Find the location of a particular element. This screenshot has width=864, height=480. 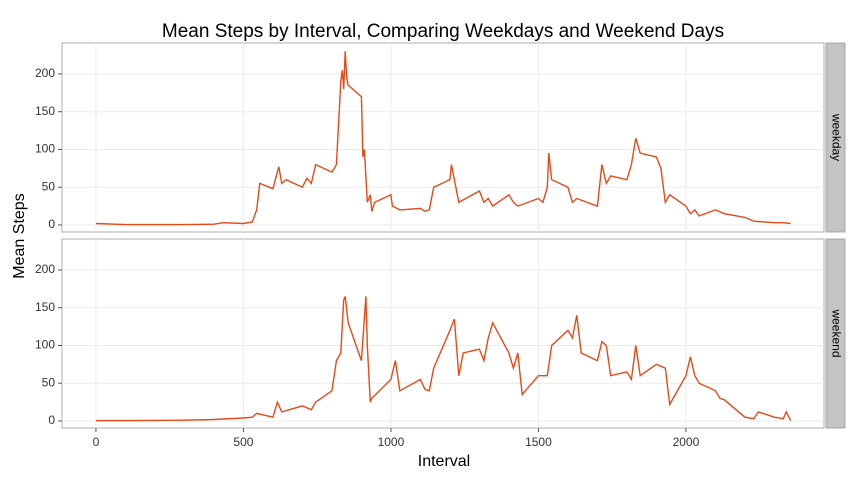

strip-label: weekday is located at coordinates (836, 137).